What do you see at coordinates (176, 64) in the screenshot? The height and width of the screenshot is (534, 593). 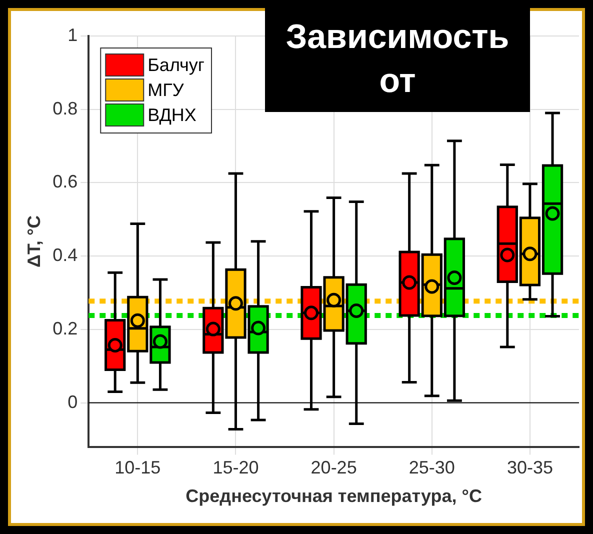 I see `legend-label: Балчуг` at bounding box center [176, 64].